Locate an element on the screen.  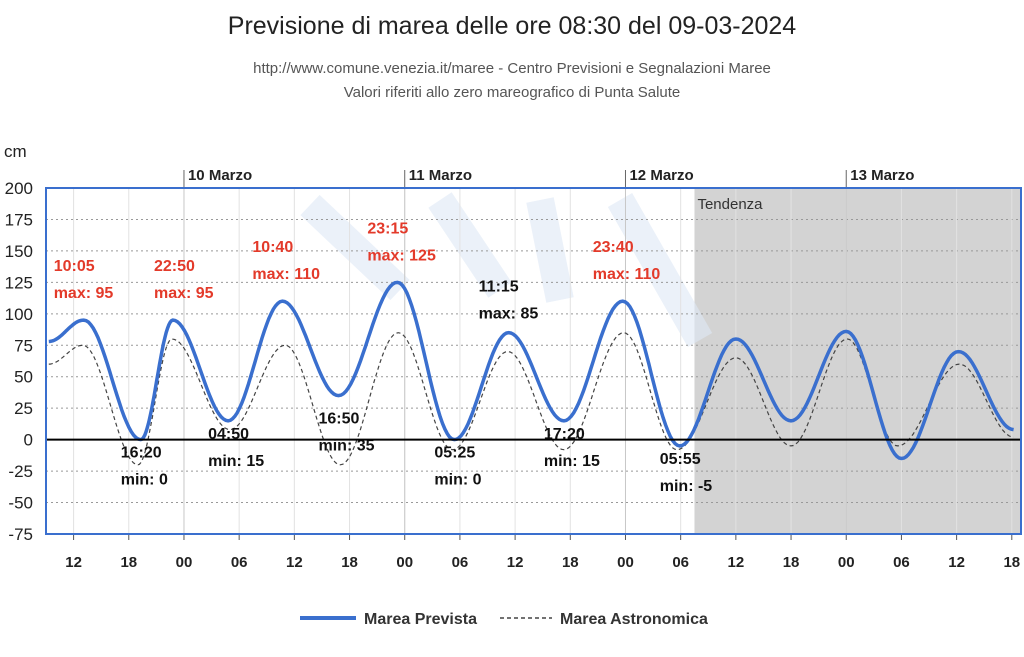
day-label: 12 Marzo is located at coordinates (661, 175).